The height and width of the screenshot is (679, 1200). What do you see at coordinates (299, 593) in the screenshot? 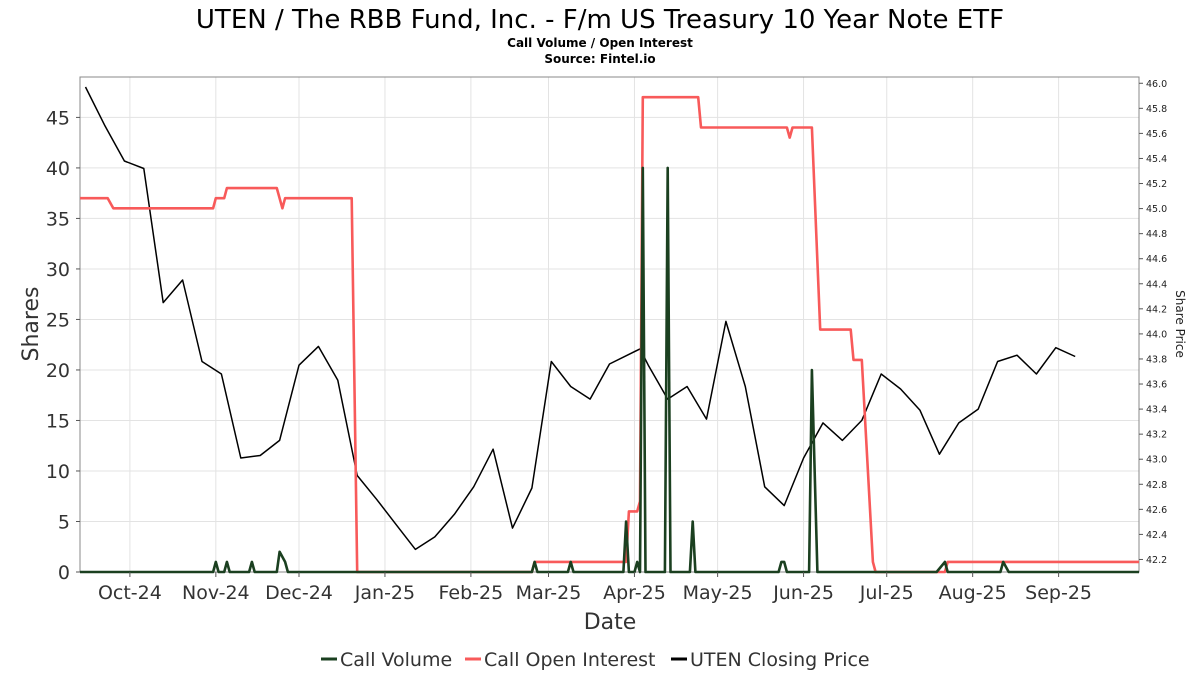
I see `x-tick-label: Dec-24` at bounding box center [299, 593].